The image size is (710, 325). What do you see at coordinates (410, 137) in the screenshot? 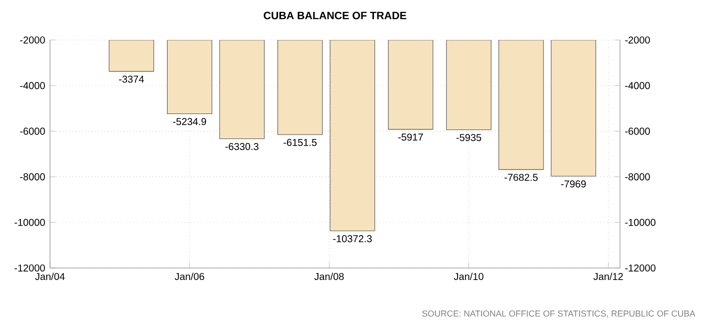
I see `data-label: -5917` at bounding box center [410, 137].